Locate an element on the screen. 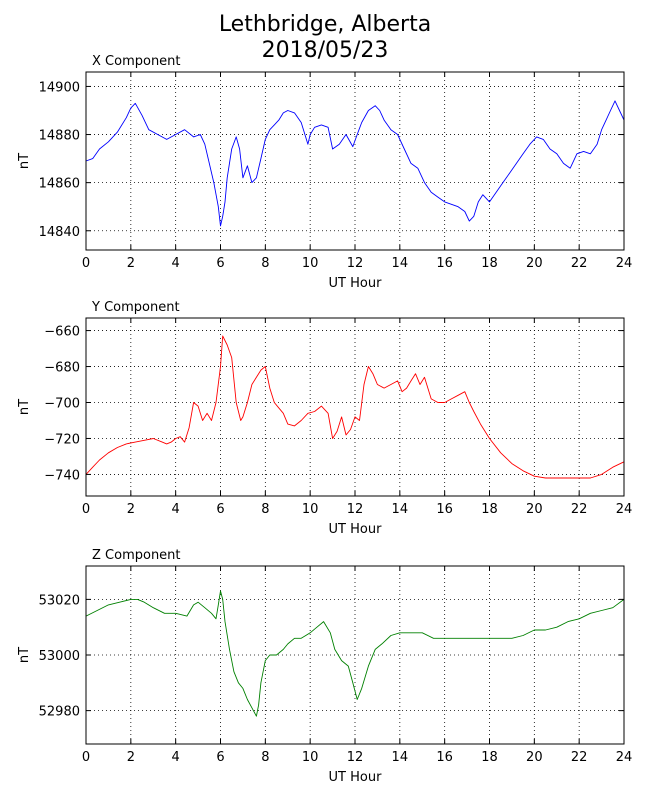 This screenshot has height=800, width=650. y-tick-label: 52980 is located at coordinates (59, 712).